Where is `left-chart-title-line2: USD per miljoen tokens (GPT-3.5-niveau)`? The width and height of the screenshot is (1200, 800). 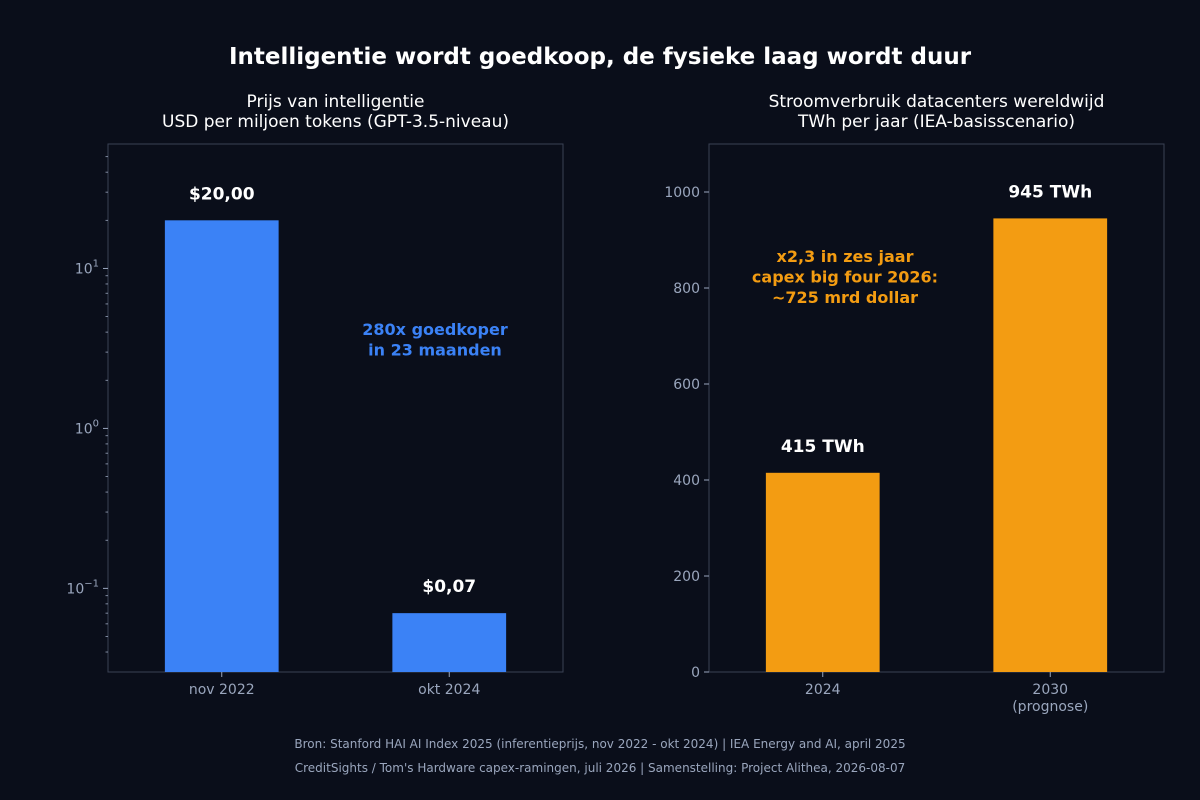
left-chart-title-line2: USD per miljoen tokens (GPT-3.5-niveau) is located at coordinates (335, 122).